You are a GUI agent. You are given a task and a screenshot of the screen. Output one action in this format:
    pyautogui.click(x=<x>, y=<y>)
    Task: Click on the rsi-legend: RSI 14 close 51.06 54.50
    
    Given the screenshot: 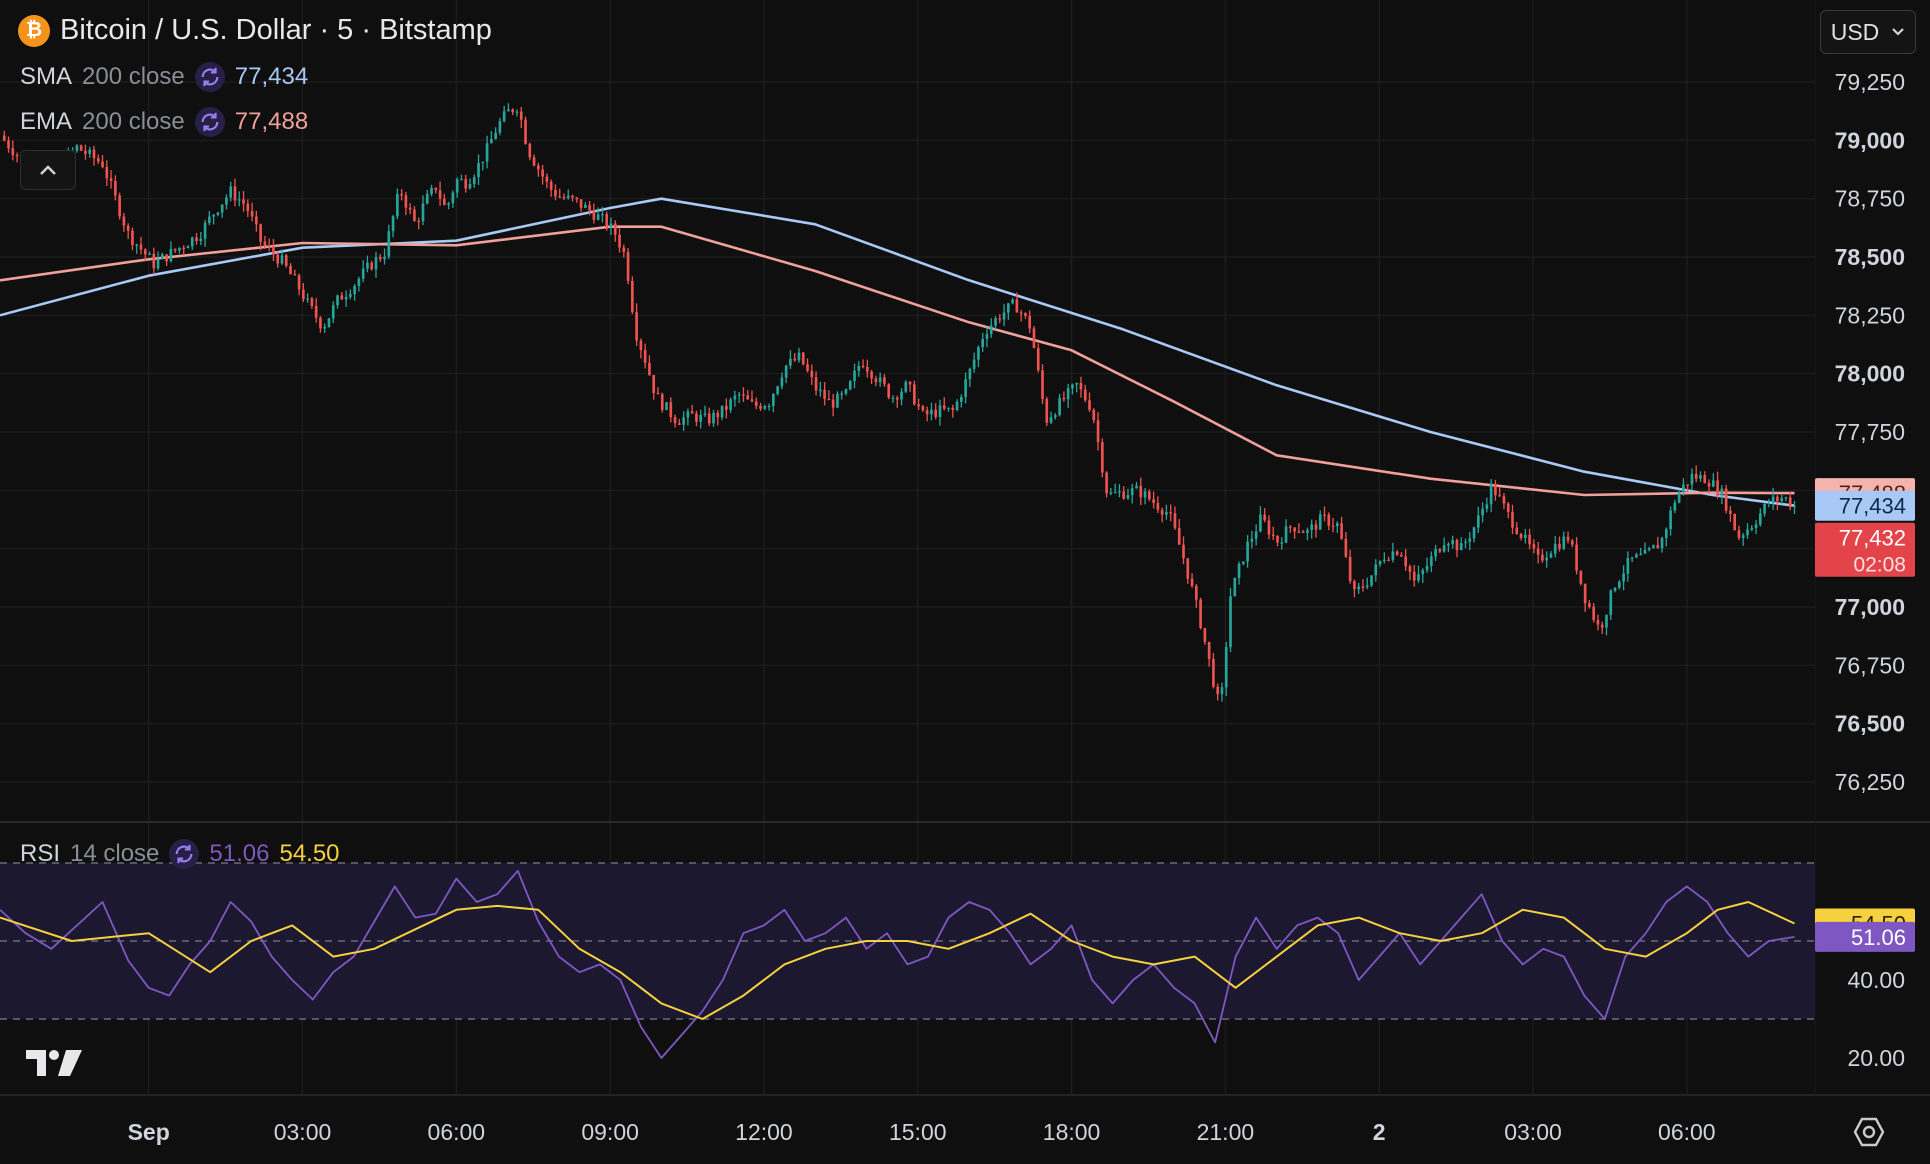 What is the action you would take?
    pyautogui.click(x=180, y=854)
    